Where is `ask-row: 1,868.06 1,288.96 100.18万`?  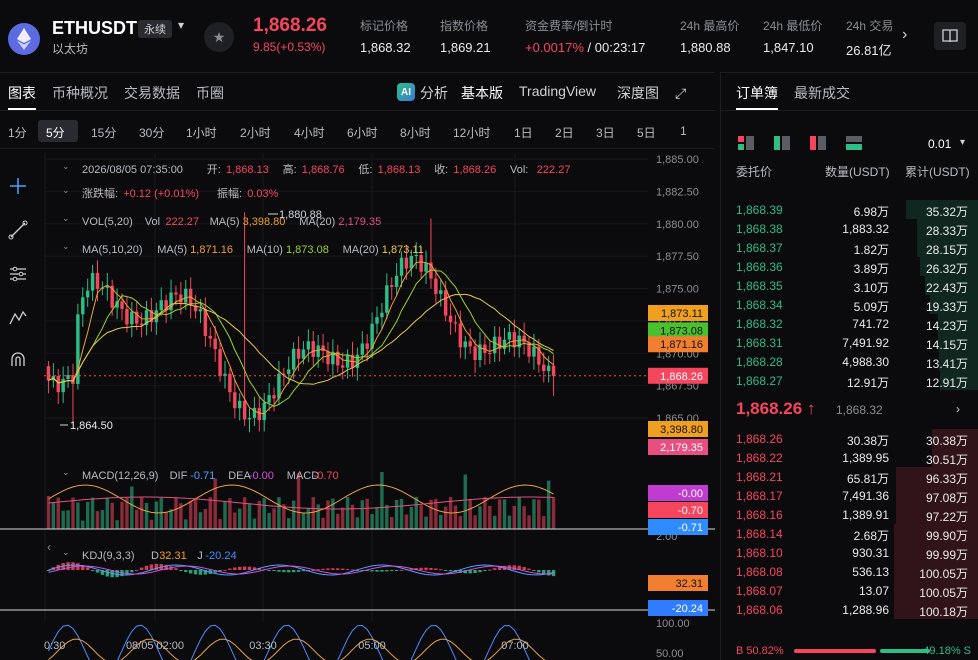
ask-row: 1,868.06 1,288.96 100.18万 is located at coordinates (849, 609).